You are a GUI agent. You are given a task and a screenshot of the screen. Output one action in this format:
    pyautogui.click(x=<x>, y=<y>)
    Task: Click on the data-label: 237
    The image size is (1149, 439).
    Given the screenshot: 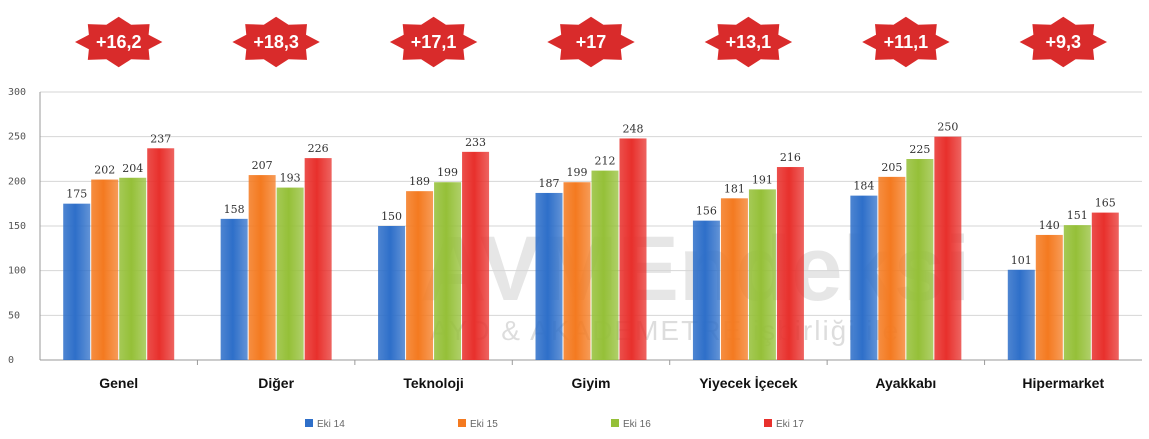 What is the action you would take?
    pyautogui.click(x=160, y=138)
    